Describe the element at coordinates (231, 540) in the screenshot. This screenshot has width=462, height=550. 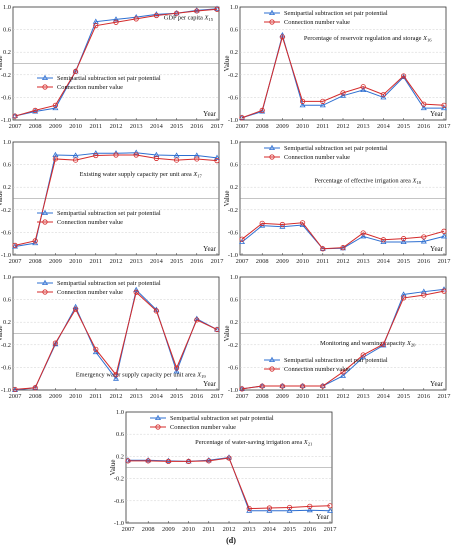
I see `figure-caption: (d)` at that location.